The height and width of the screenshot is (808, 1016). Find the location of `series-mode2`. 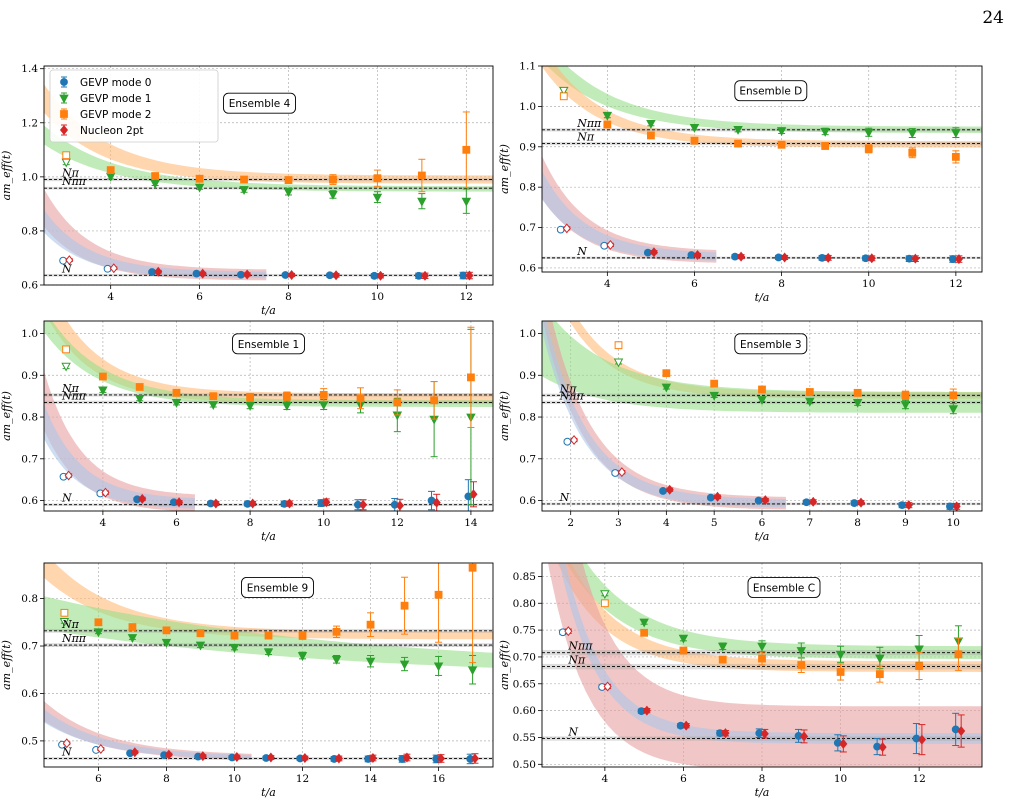

series-mode2 is located at coordinates (759, 128).